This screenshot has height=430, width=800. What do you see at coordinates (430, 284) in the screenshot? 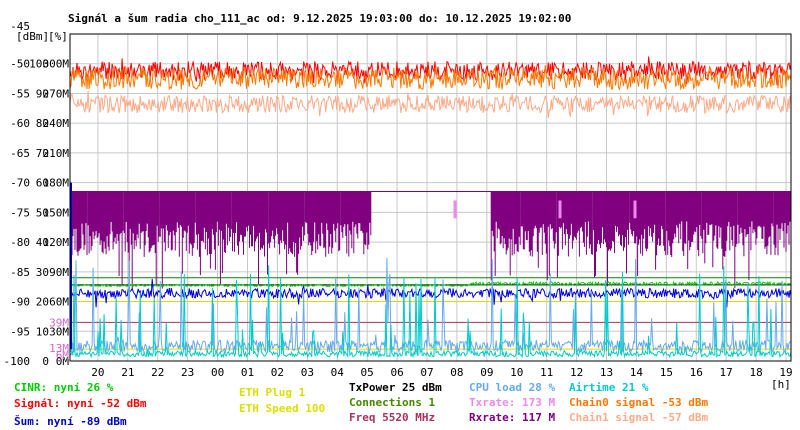
I see `series-cinr` at bounding box center [430, 284].